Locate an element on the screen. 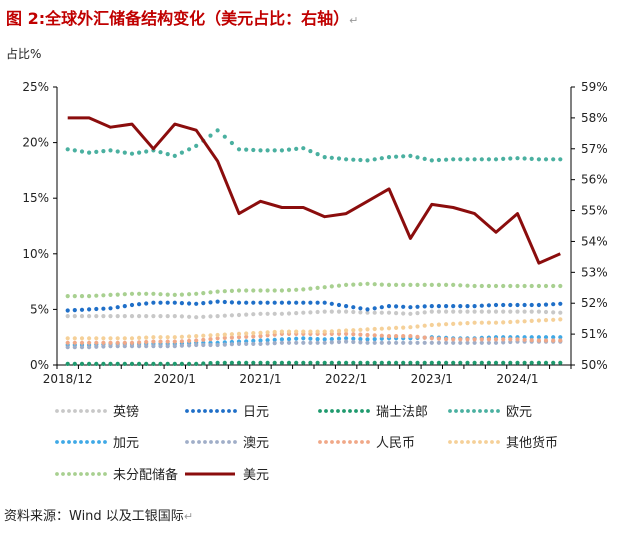 The width and height of the screenshot is (625, 535). y-tick-label-right: 52% is located at coordinates (594, 303).